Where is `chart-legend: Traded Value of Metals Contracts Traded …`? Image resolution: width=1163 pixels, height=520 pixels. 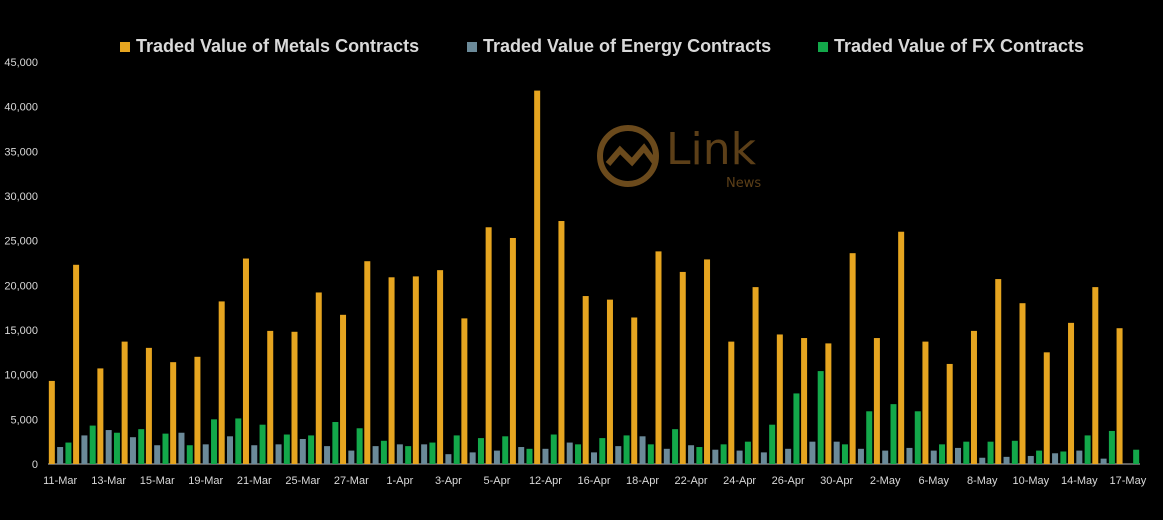
chart-legend: Traded Value of Metals Contracts Traded … is located at coordinates (581, 48).